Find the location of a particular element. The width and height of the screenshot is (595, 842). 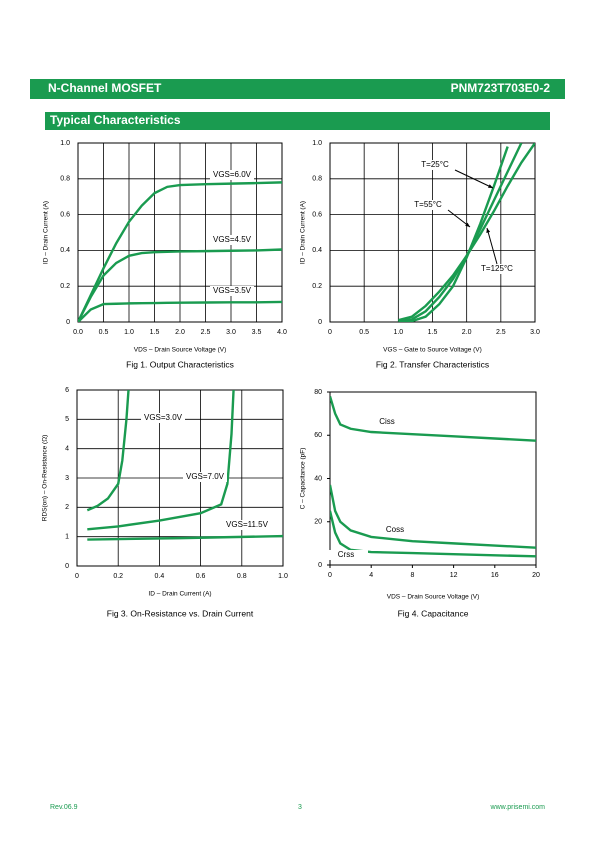

x-tick-label: 0.4 is located at coordinates (160, 576).